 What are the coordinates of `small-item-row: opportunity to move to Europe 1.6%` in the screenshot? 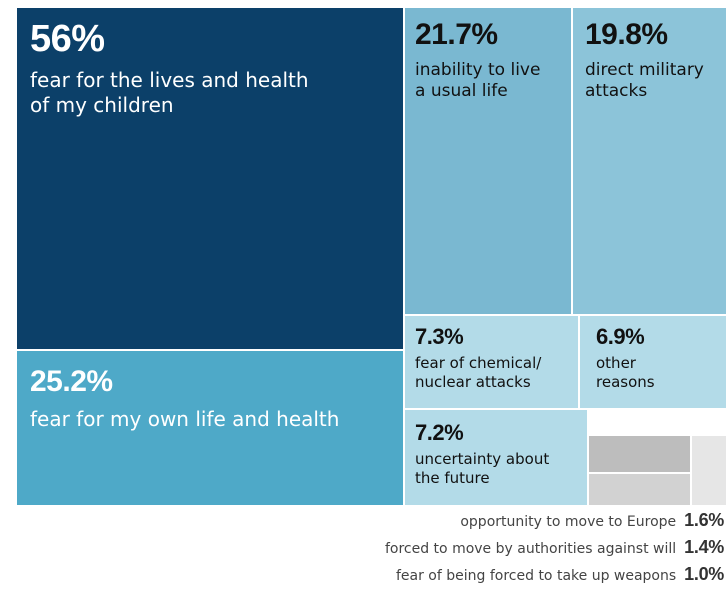 It's located at (592, 521).